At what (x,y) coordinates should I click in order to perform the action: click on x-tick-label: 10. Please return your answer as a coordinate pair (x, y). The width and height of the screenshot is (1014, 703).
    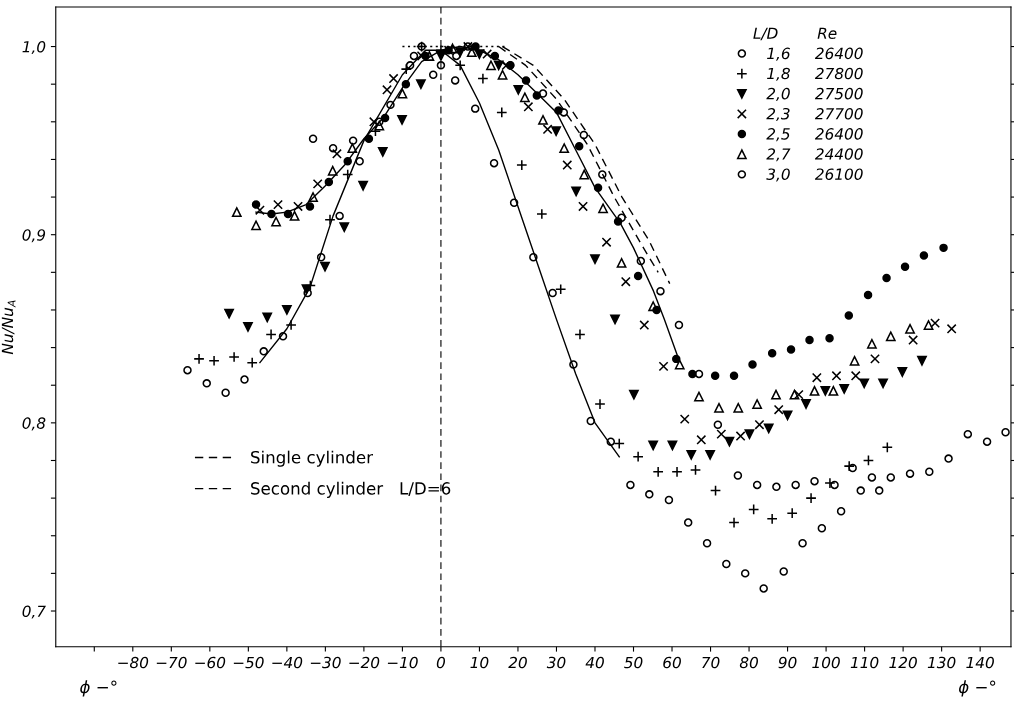
    Looking at the image, I should click on (479, 662).